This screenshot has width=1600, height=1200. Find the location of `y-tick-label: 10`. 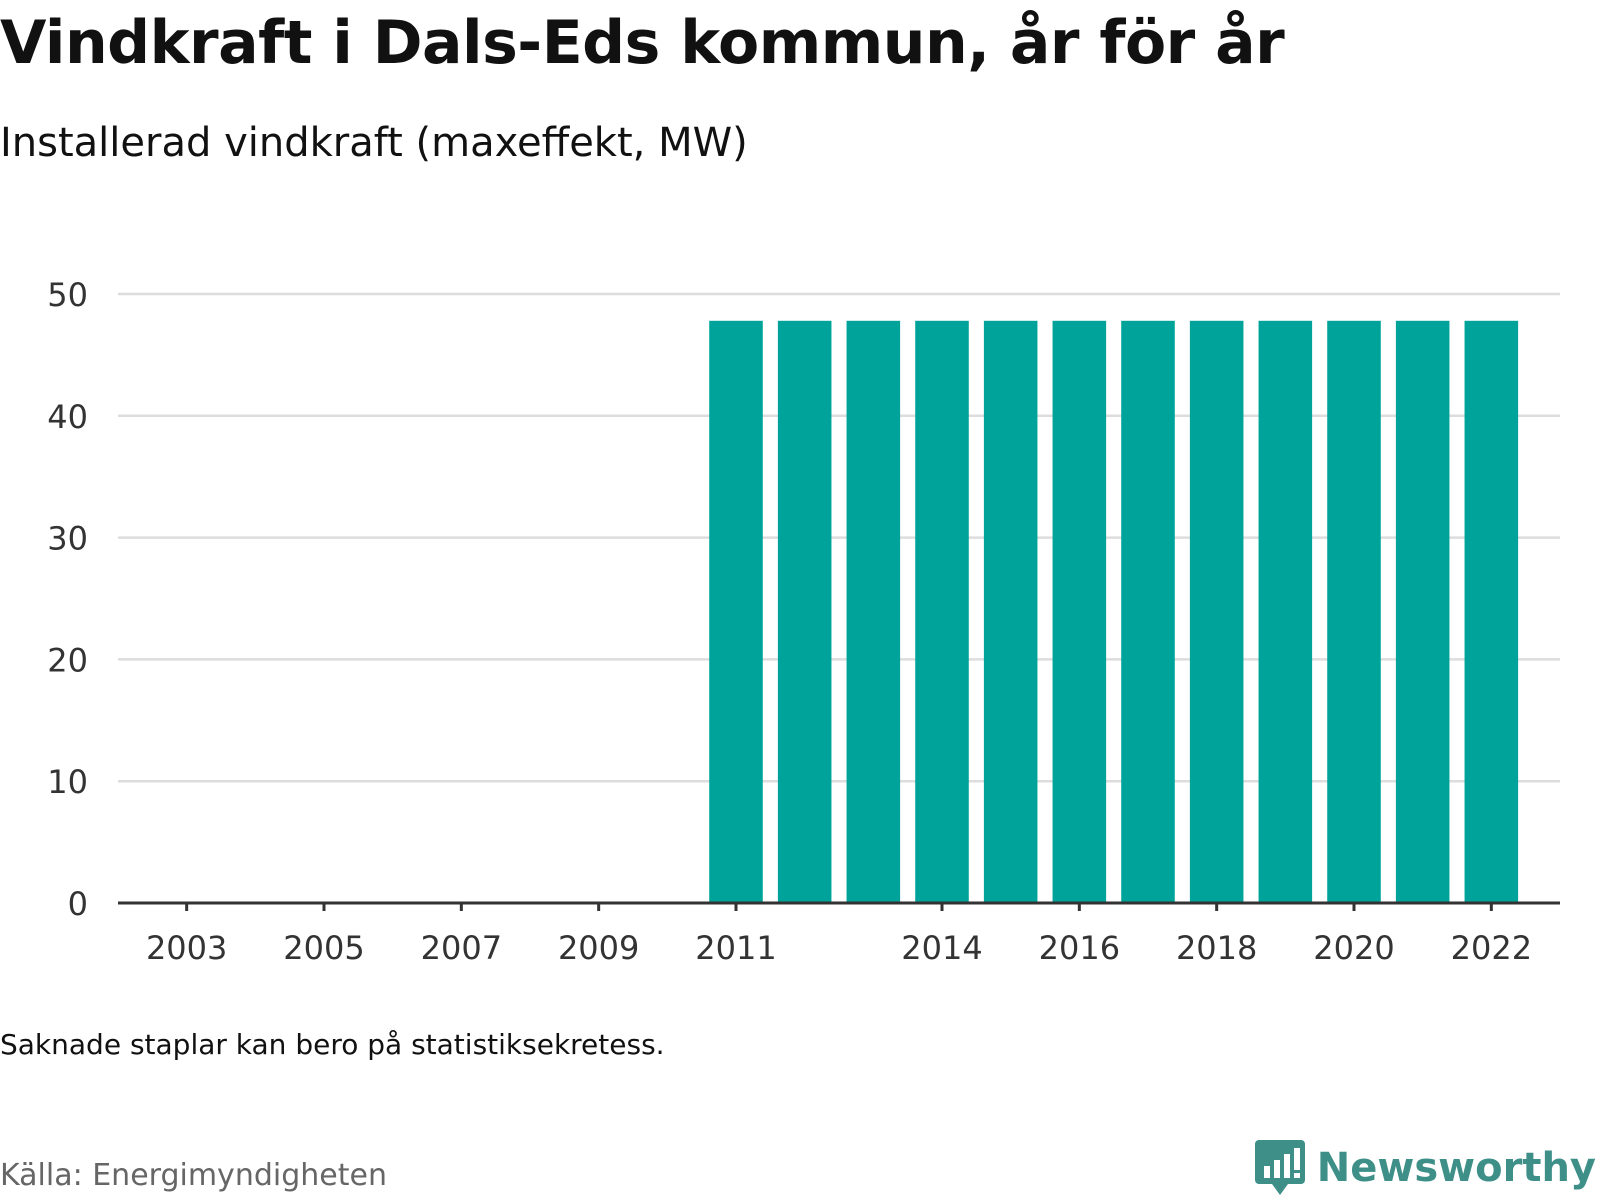

y-tick-label: 10 is located at coordinates (67, 782).